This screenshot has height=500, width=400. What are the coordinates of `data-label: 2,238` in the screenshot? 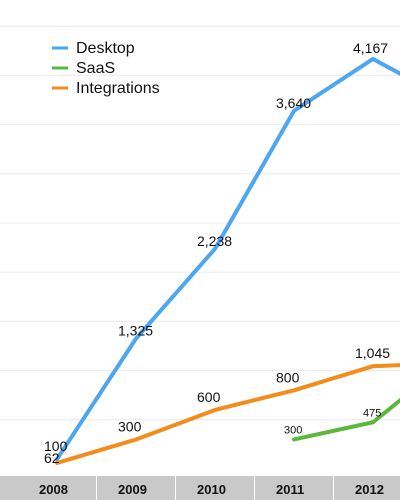 It's located at (214, 241).